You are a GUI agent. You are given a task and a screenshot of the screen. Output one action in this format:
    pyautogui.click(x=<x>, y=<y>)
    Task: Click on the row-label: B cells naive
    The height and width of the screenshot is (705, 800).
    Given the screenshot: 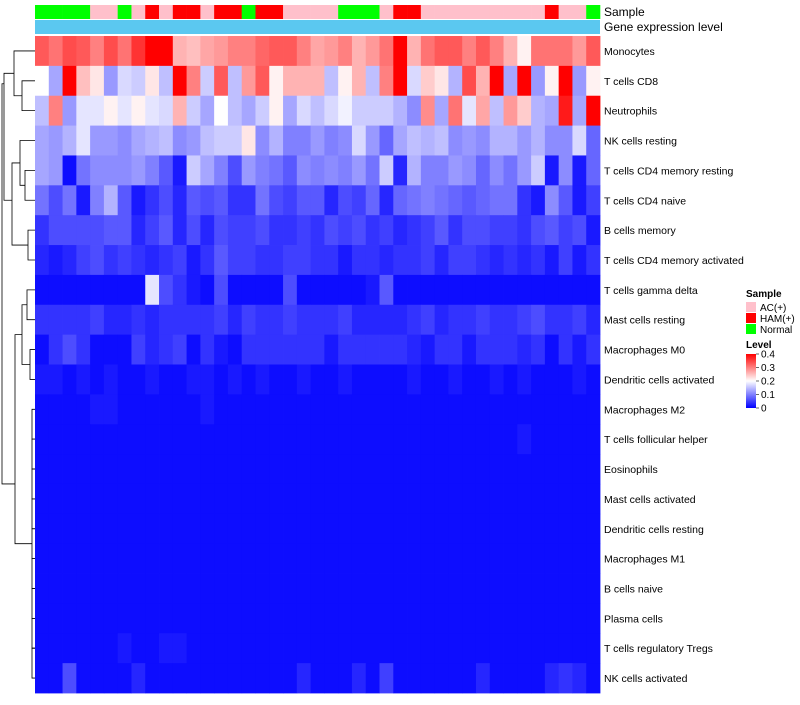 What is the action you would take?
    pyautogui.click(x=633, y=589)
    